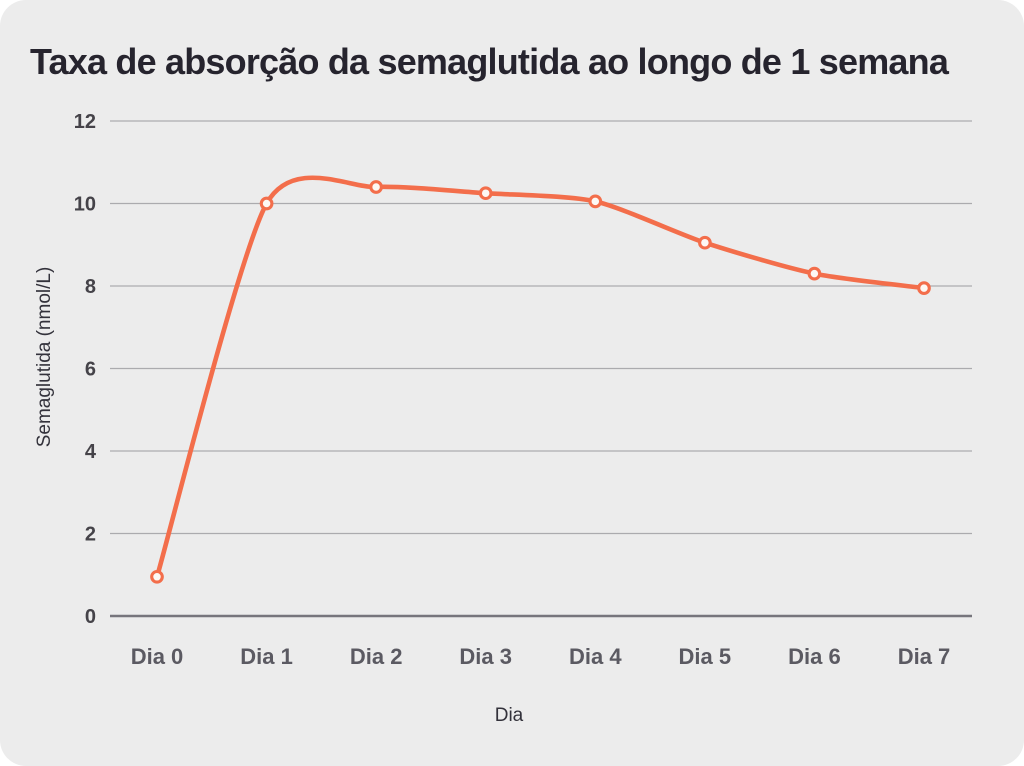  What do you see at coordinates (85, 122) in the screenshot?
I see `y-tick-label: 12` at bounding box center [85, 122].